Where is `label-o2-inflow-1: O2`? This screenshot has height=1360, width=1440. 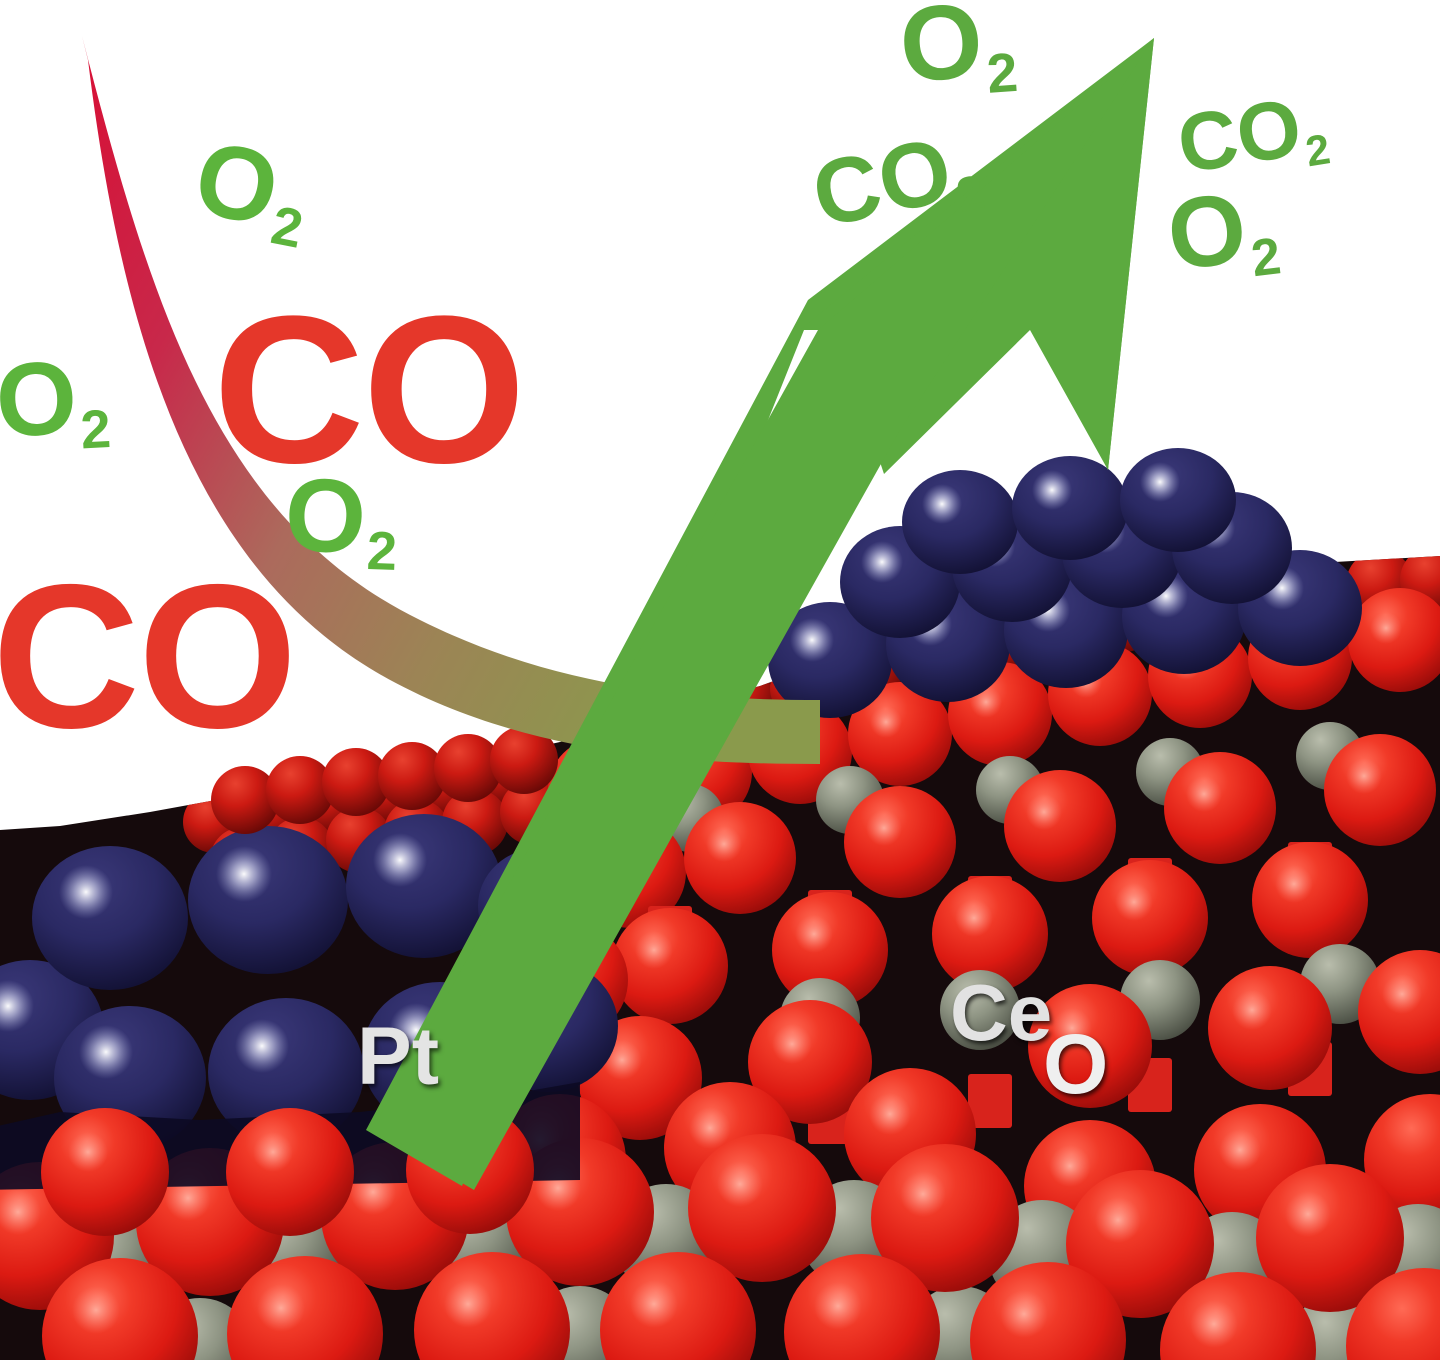 label-o2-inflow-1: O2 is located at coordinates (247, 190).